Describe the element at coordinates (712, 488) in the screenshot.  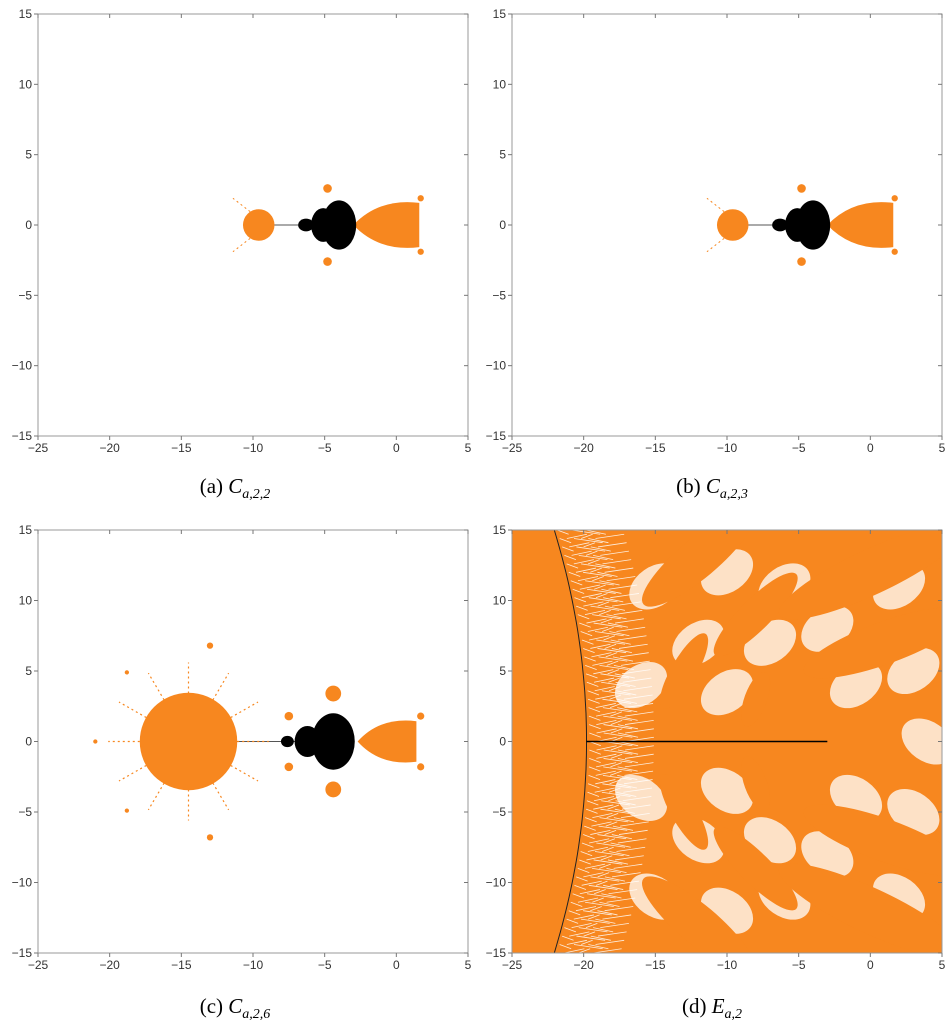
I see `caption-b: (b) Ca,2,3` at that location.